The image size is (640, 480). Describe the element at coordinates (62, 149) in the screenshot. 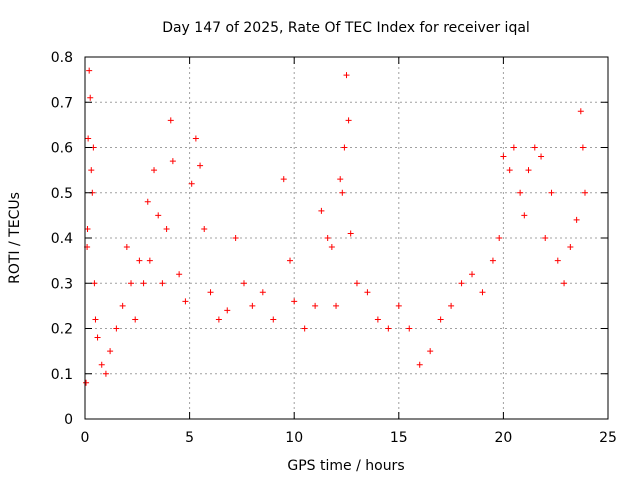

I see `y-tick-label: 0.6` at that location.